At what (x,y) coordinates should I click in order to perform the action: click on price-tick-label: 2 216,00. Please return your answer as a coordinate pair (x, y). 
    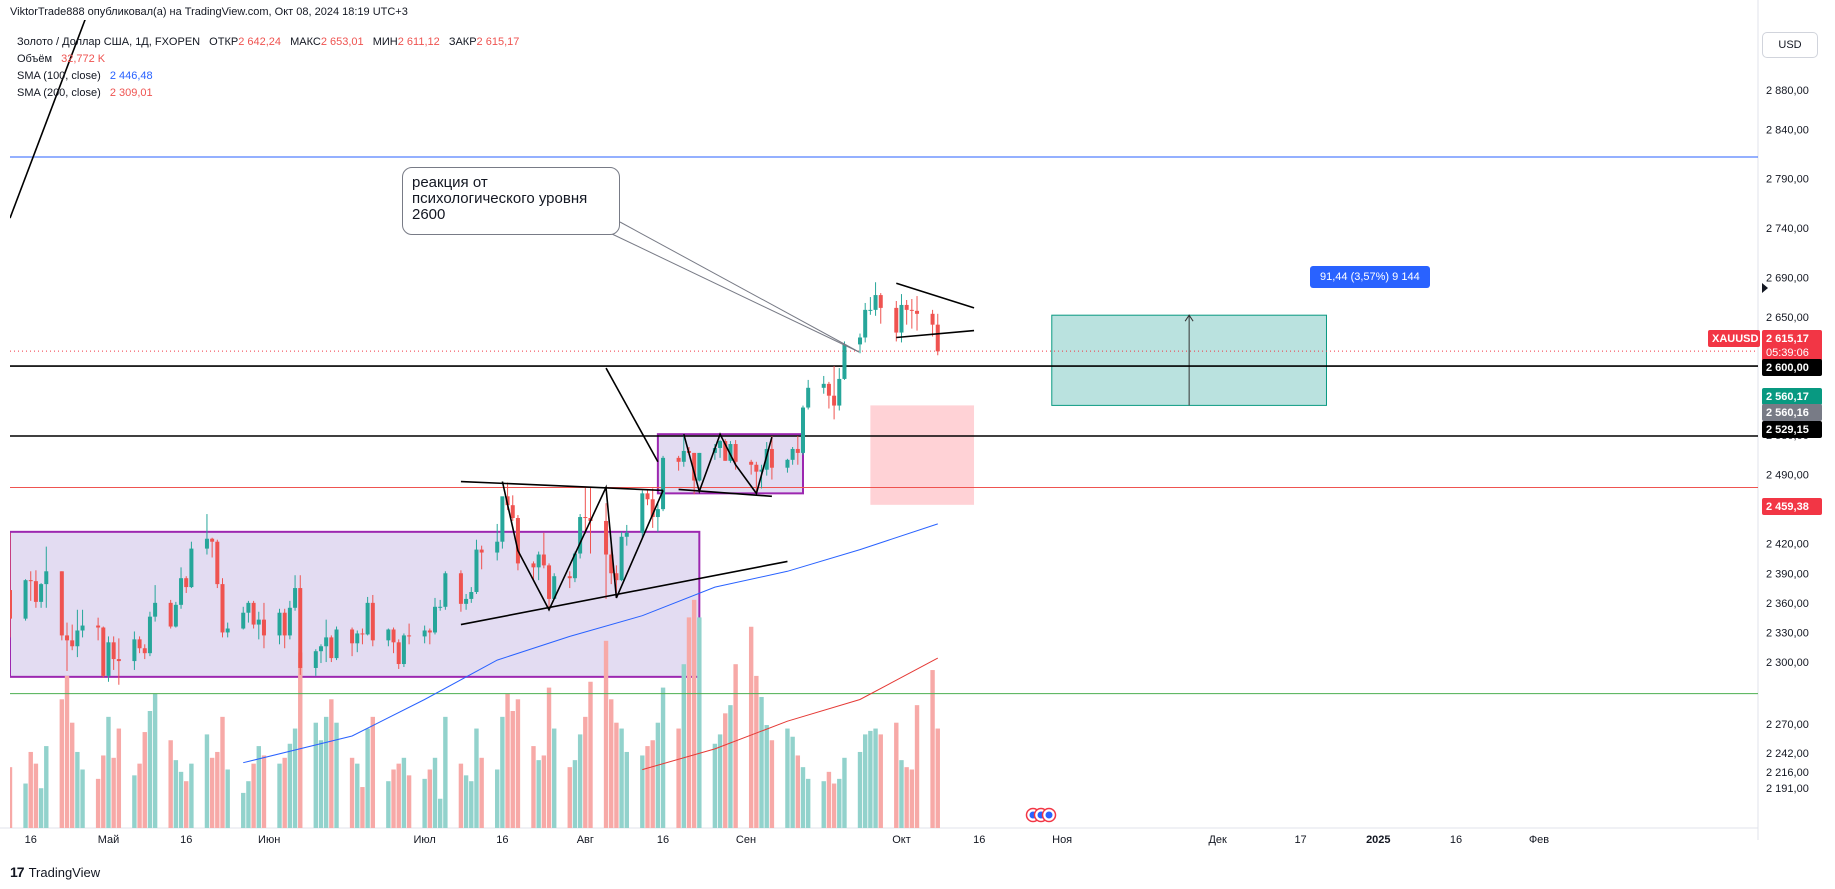
    Looking at the image, I should click on (1787, 773).